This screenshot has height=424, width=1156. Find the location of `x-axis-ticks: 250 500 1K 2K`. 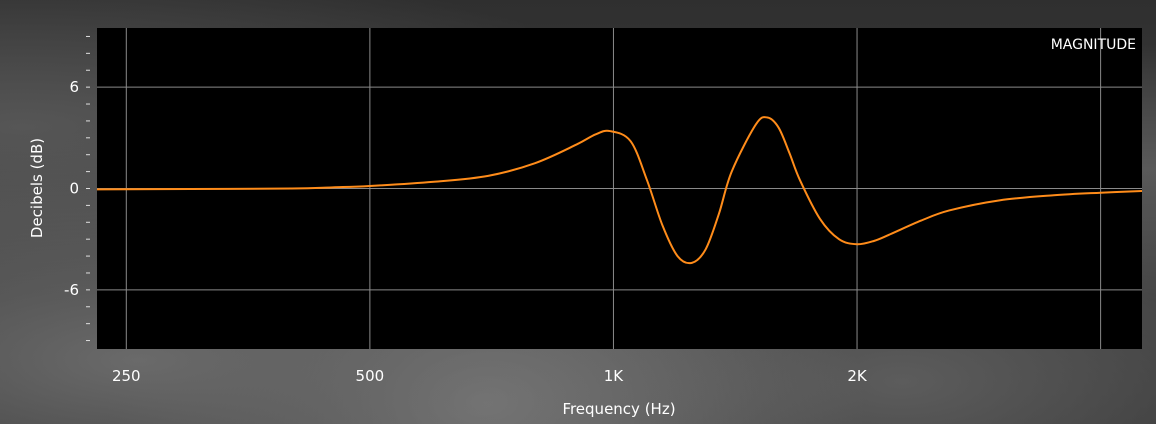

x-axis-ticks: 250 500 1K 2K is located at coordinates (490, 376).